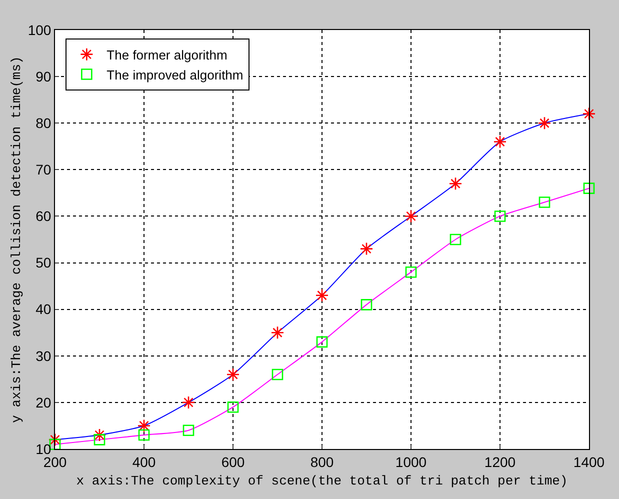  What do you see at coordinates (44, 356) in the screenshot?
I see `y-tick-label: 30` at bounding box center [44, 356].